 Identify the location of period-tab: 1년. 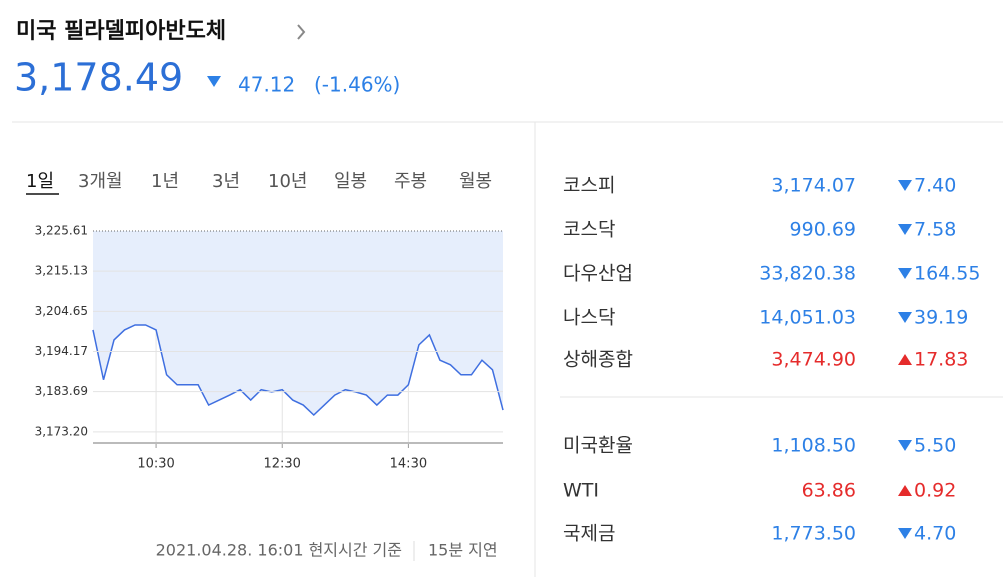
(165, 181).